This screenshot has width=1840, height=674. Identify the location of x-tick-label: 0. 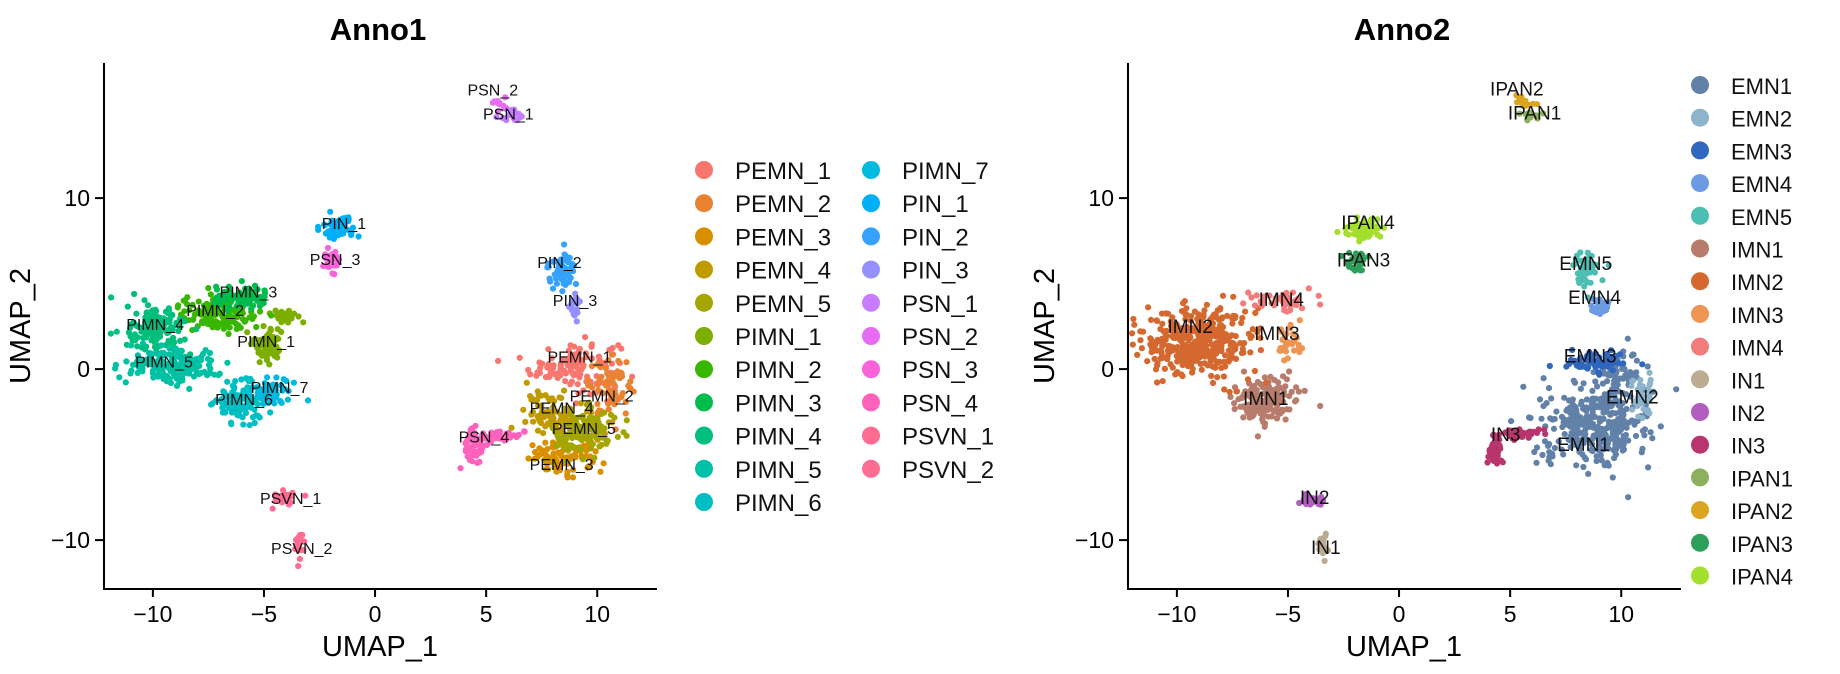
(375, 614).